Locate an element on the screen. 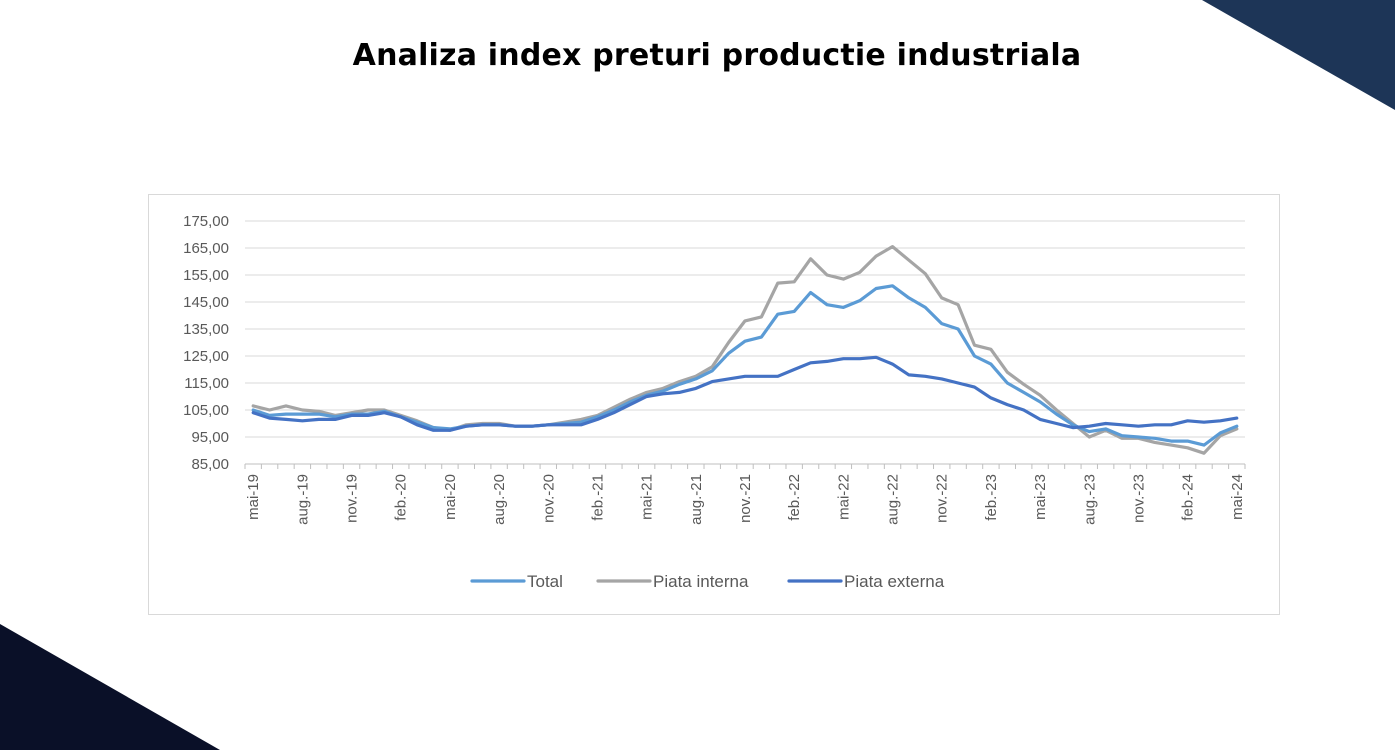 The width and height of the screenshot is (1395, 750). x-tick-label: aug.-22 is located at coordinates (893, 499).